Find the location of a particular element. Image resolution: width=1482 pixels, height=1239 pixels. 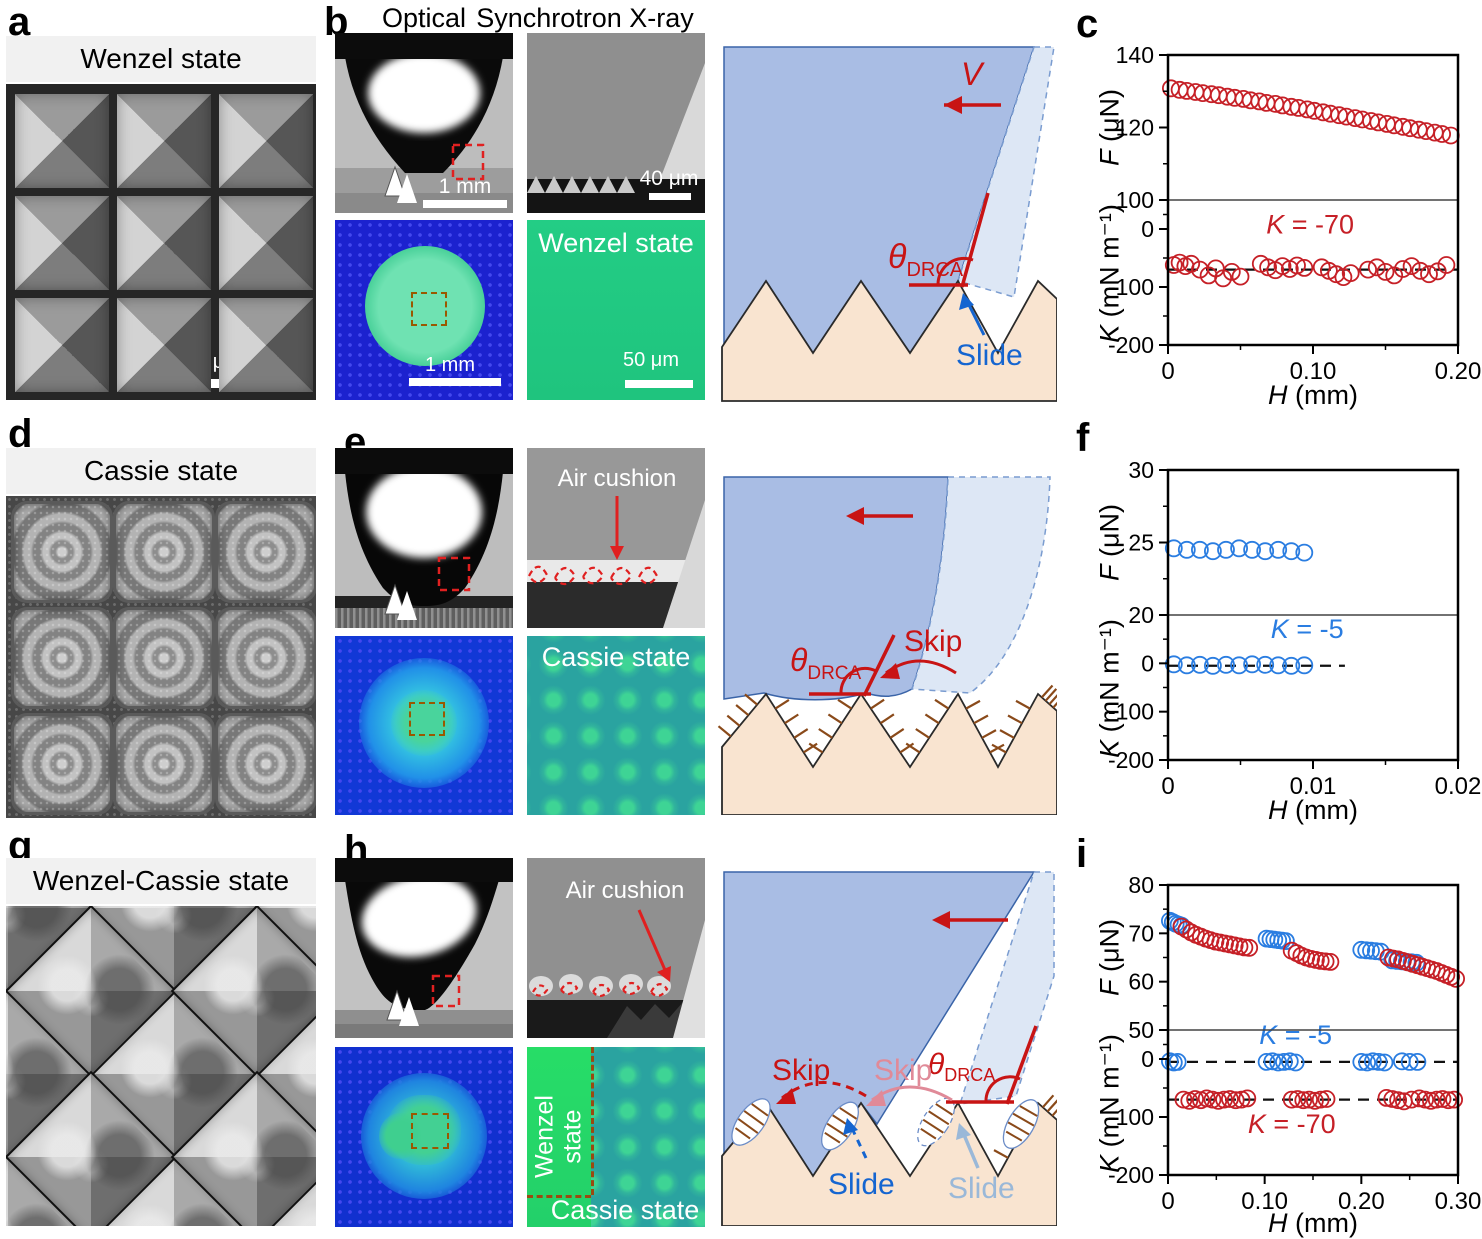

slope-annotation: K = -5 is located at coordinates (1307, 629).